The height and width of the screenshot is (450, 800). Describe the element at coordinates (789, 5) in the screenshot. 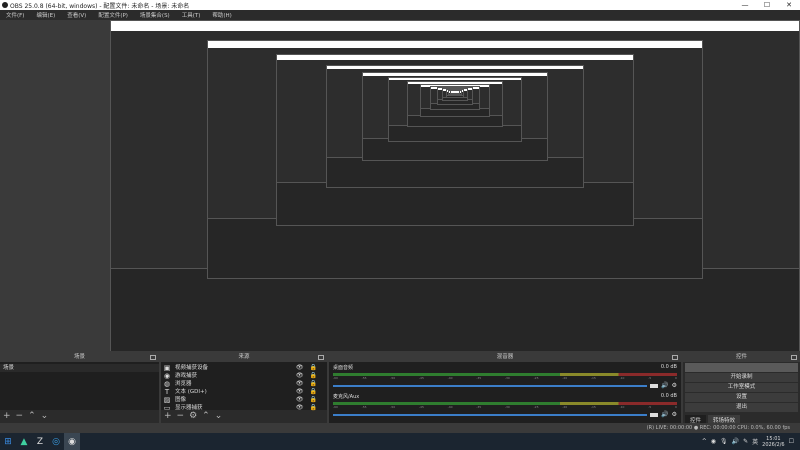

I see `close-button: ✕` at that location.